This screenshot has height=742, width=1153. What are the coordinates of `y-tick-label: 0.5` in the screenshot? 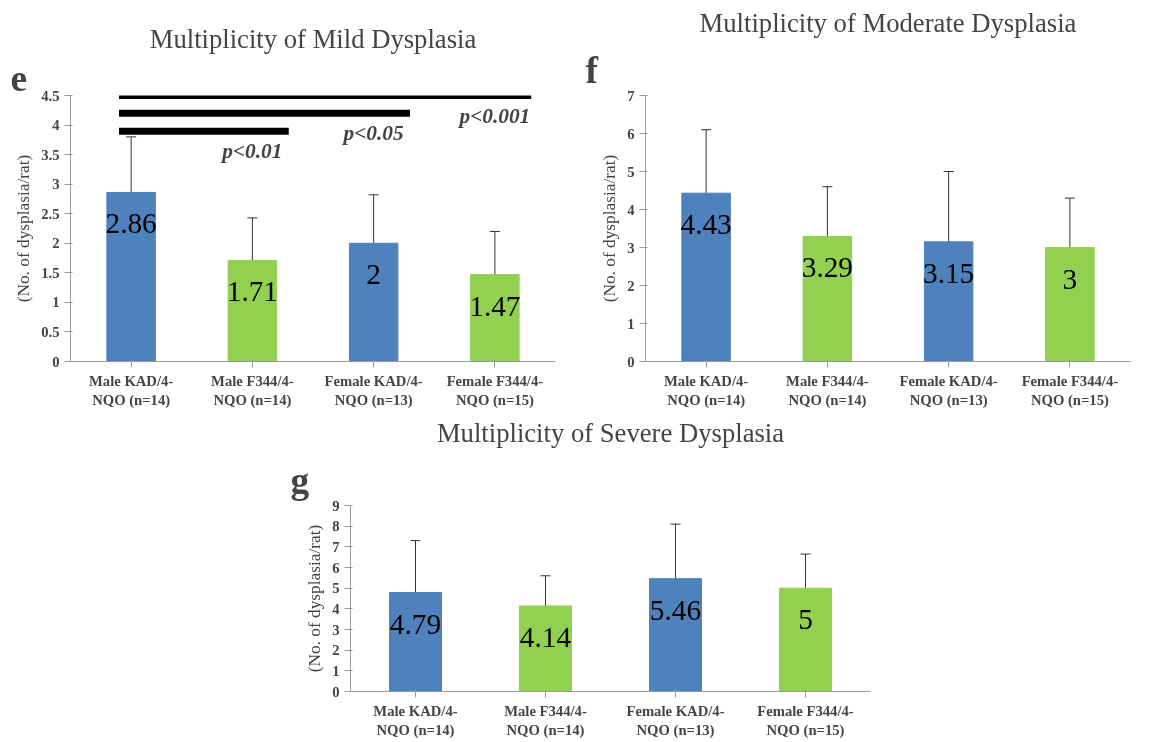 It's located at (50, 331).